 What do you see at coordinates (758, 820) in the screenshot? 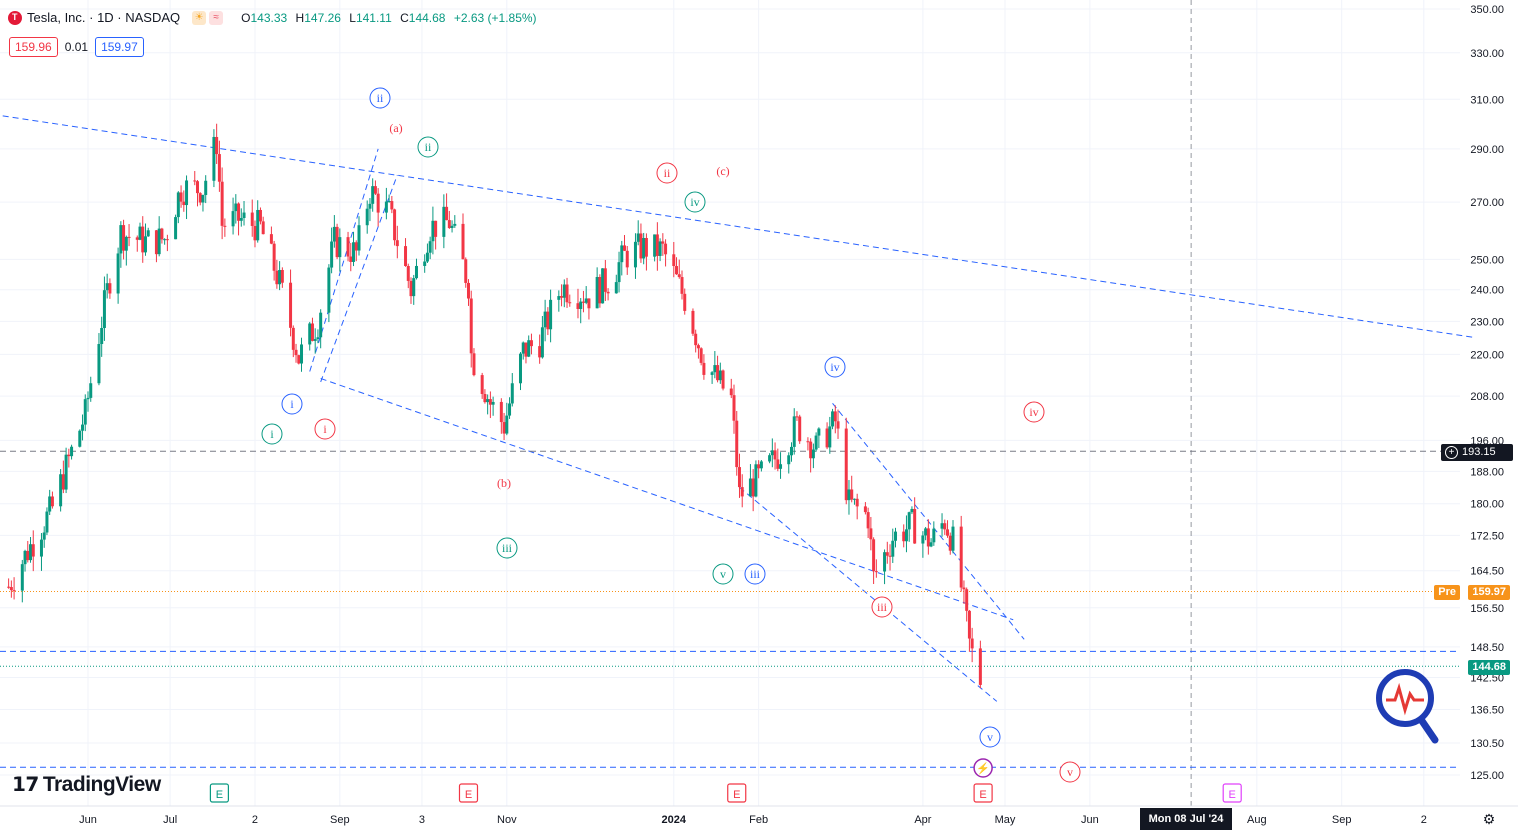
I see `x-tick-label: Feb` at bounding box center [758, 820].